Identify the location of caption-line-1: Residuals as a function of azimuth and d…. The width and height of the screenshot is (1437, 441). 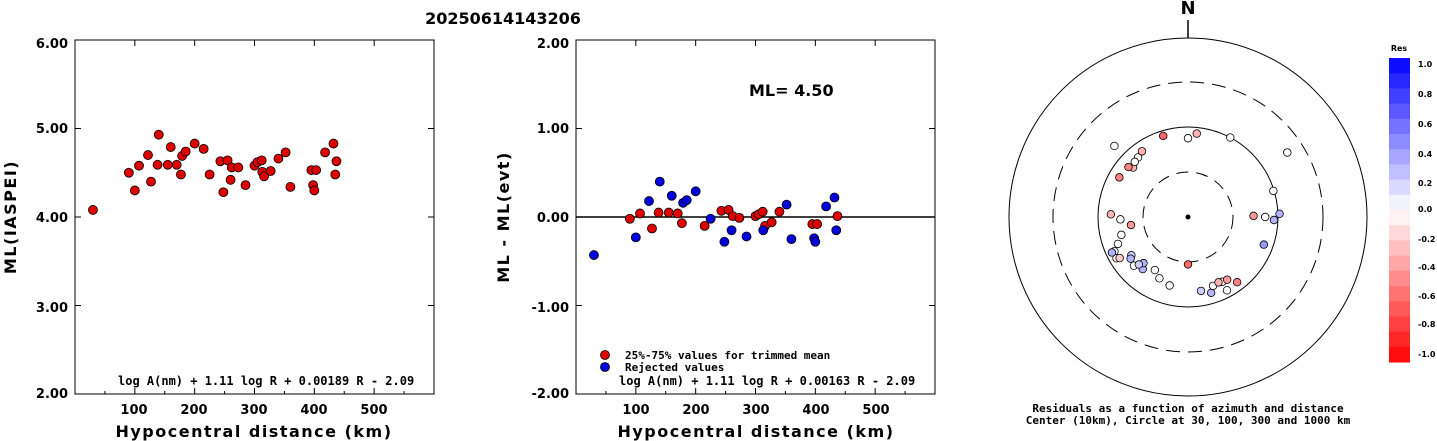
(1188, 408).